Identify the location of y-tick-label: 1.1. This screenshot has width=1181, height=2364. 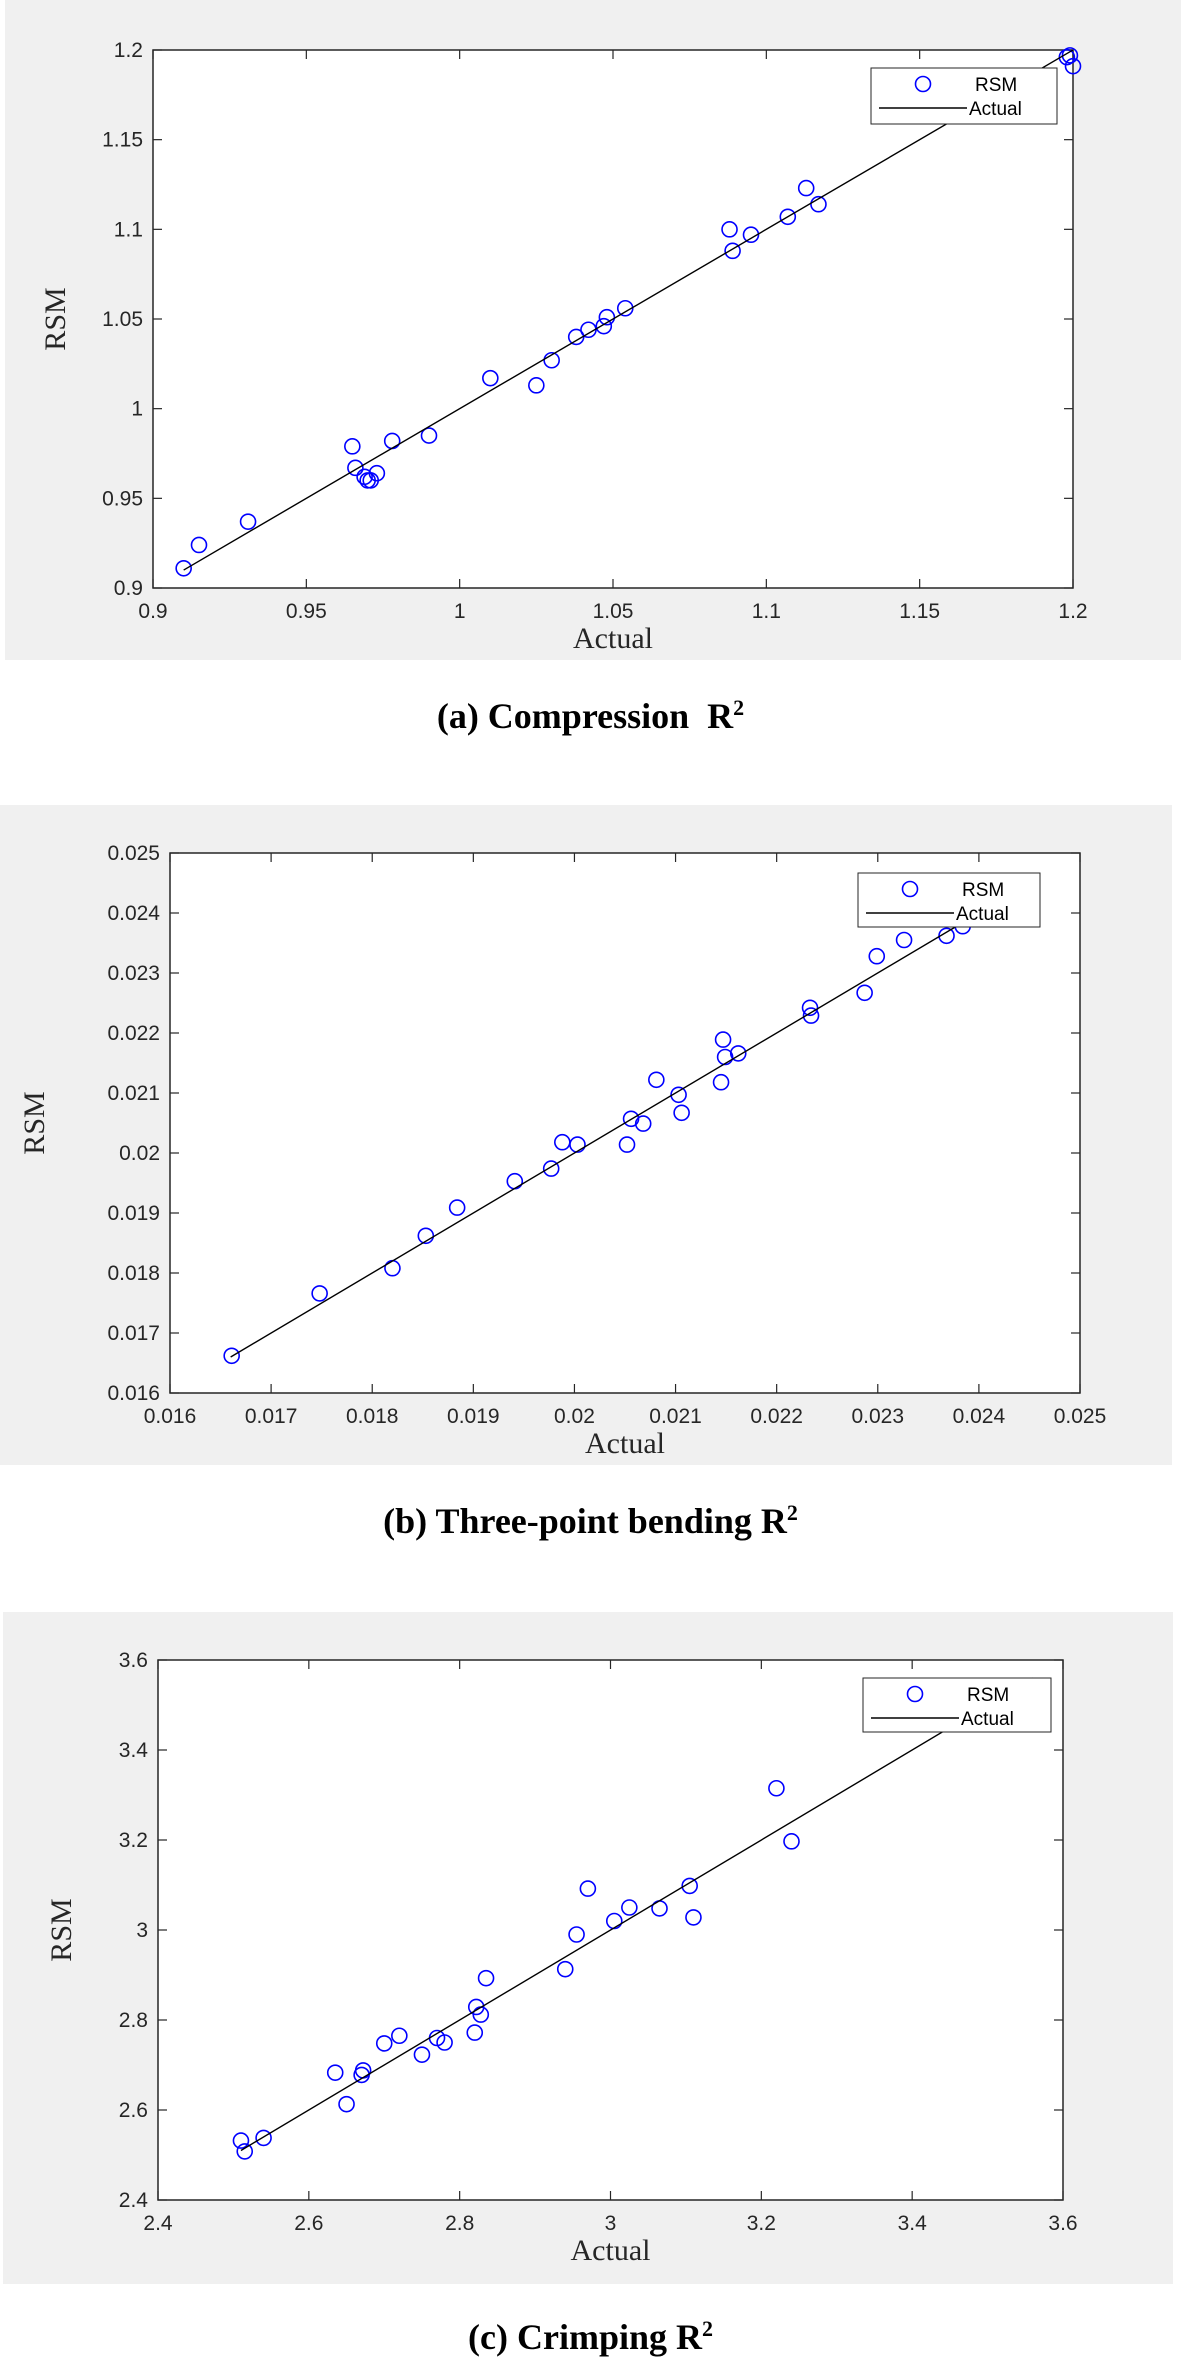
(128, 229).